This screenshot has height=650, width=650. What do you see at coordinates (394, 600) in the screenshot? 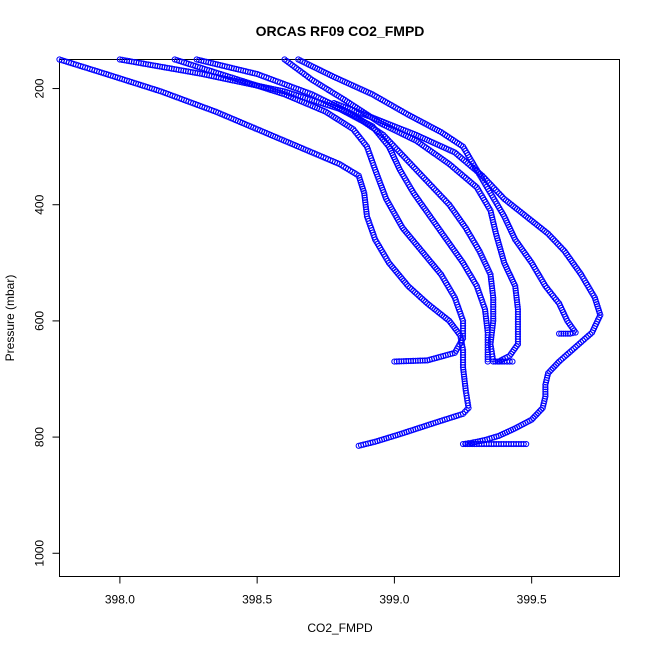
I see `x-tick-label: 399.0` at bounding box center [394, 600].